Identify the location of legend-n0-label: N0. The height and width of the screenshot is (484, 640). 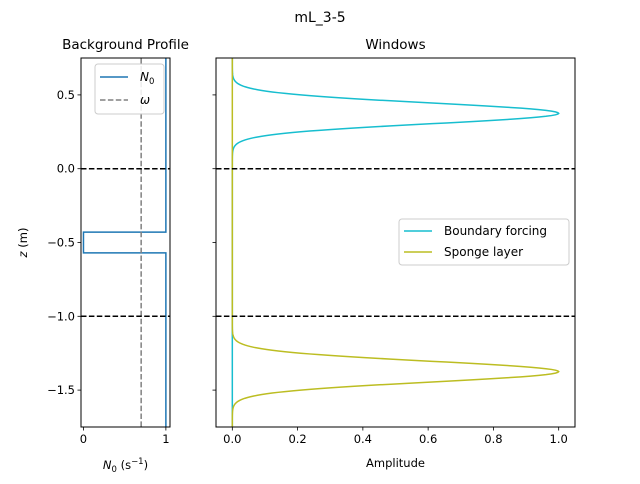
(147, 78).